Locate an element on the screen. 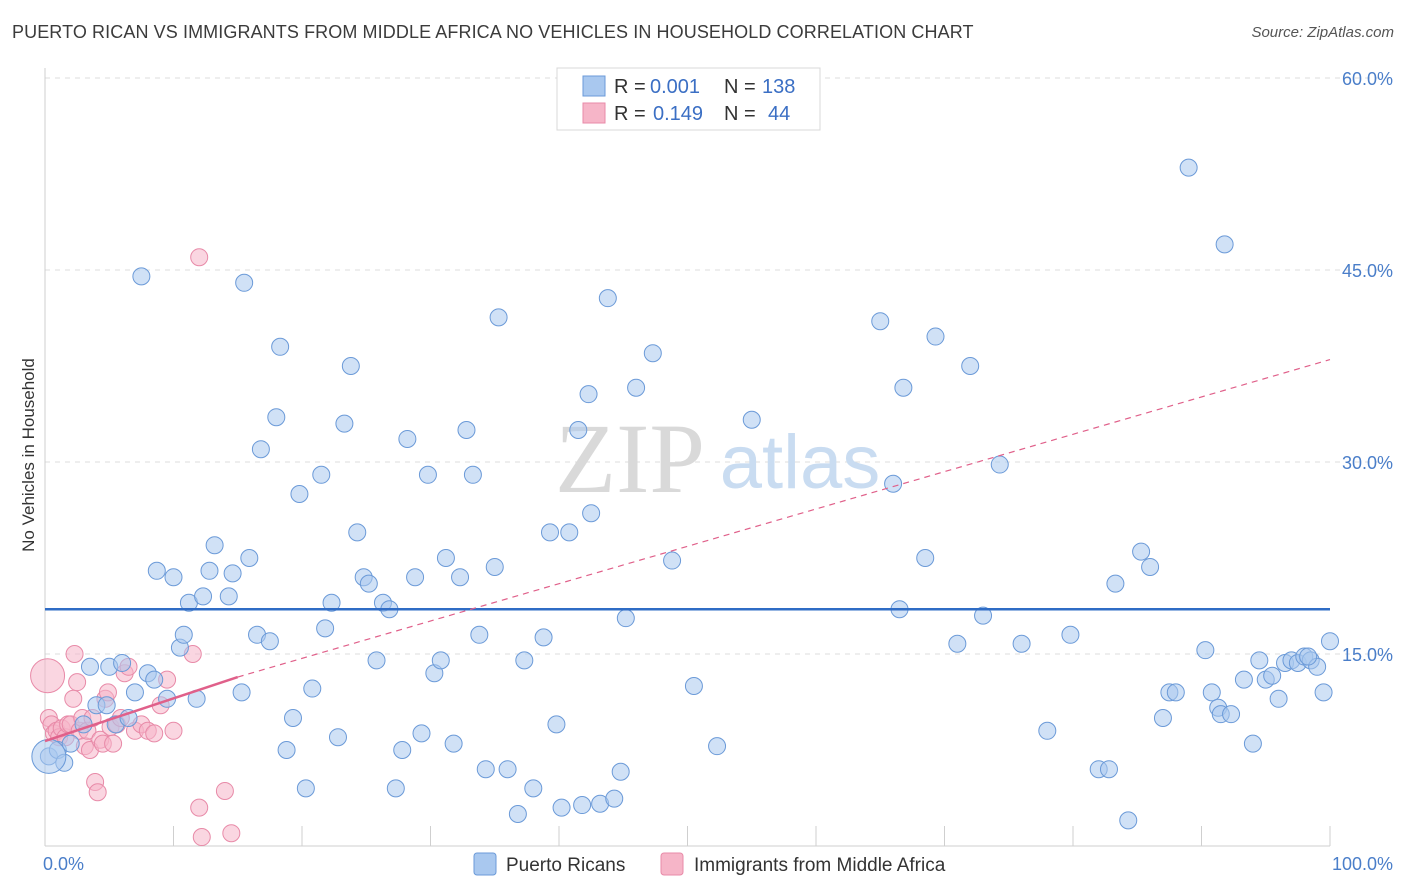 This screenshot has width=1406, height=892. legend-n-value-1: 138 is located at coordinates (778, 87).